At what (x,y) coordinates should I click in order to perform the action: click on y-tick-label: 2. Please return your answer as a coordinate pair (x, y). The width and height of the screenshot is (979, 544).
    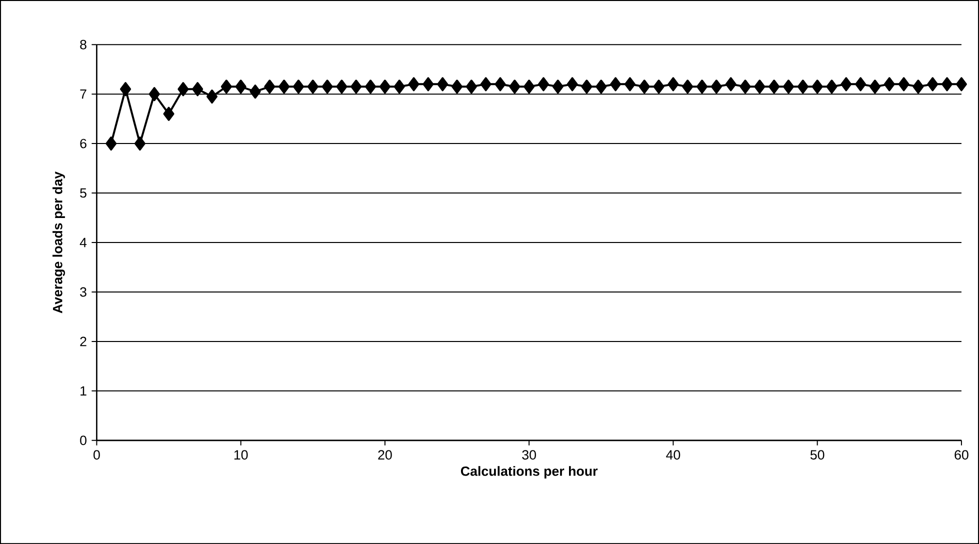
    Looking at the image, I should click on (83, 341).